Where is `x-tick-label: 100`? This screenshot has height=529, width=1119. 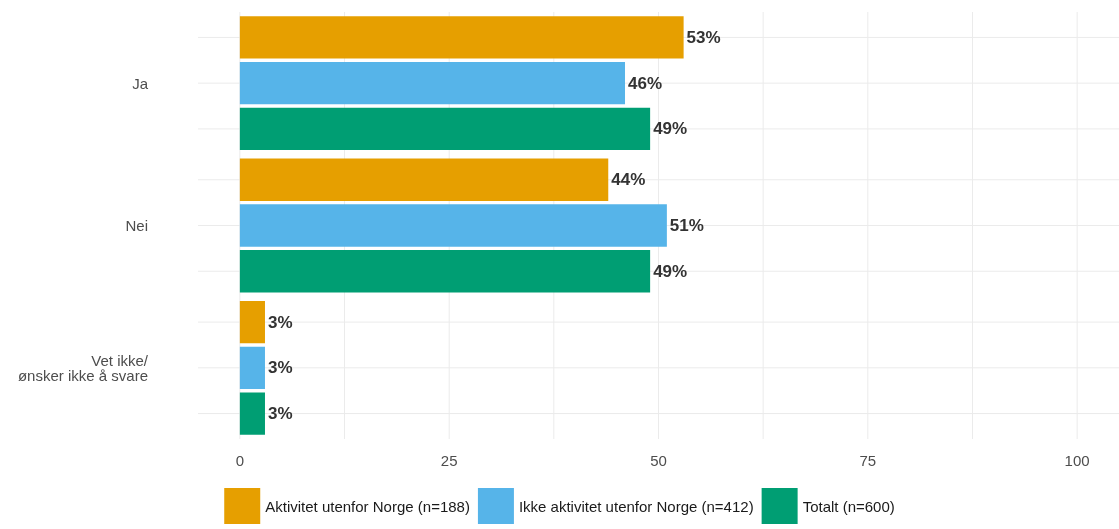
x-tick-label: 100 is located at coordinates (1077, 460).